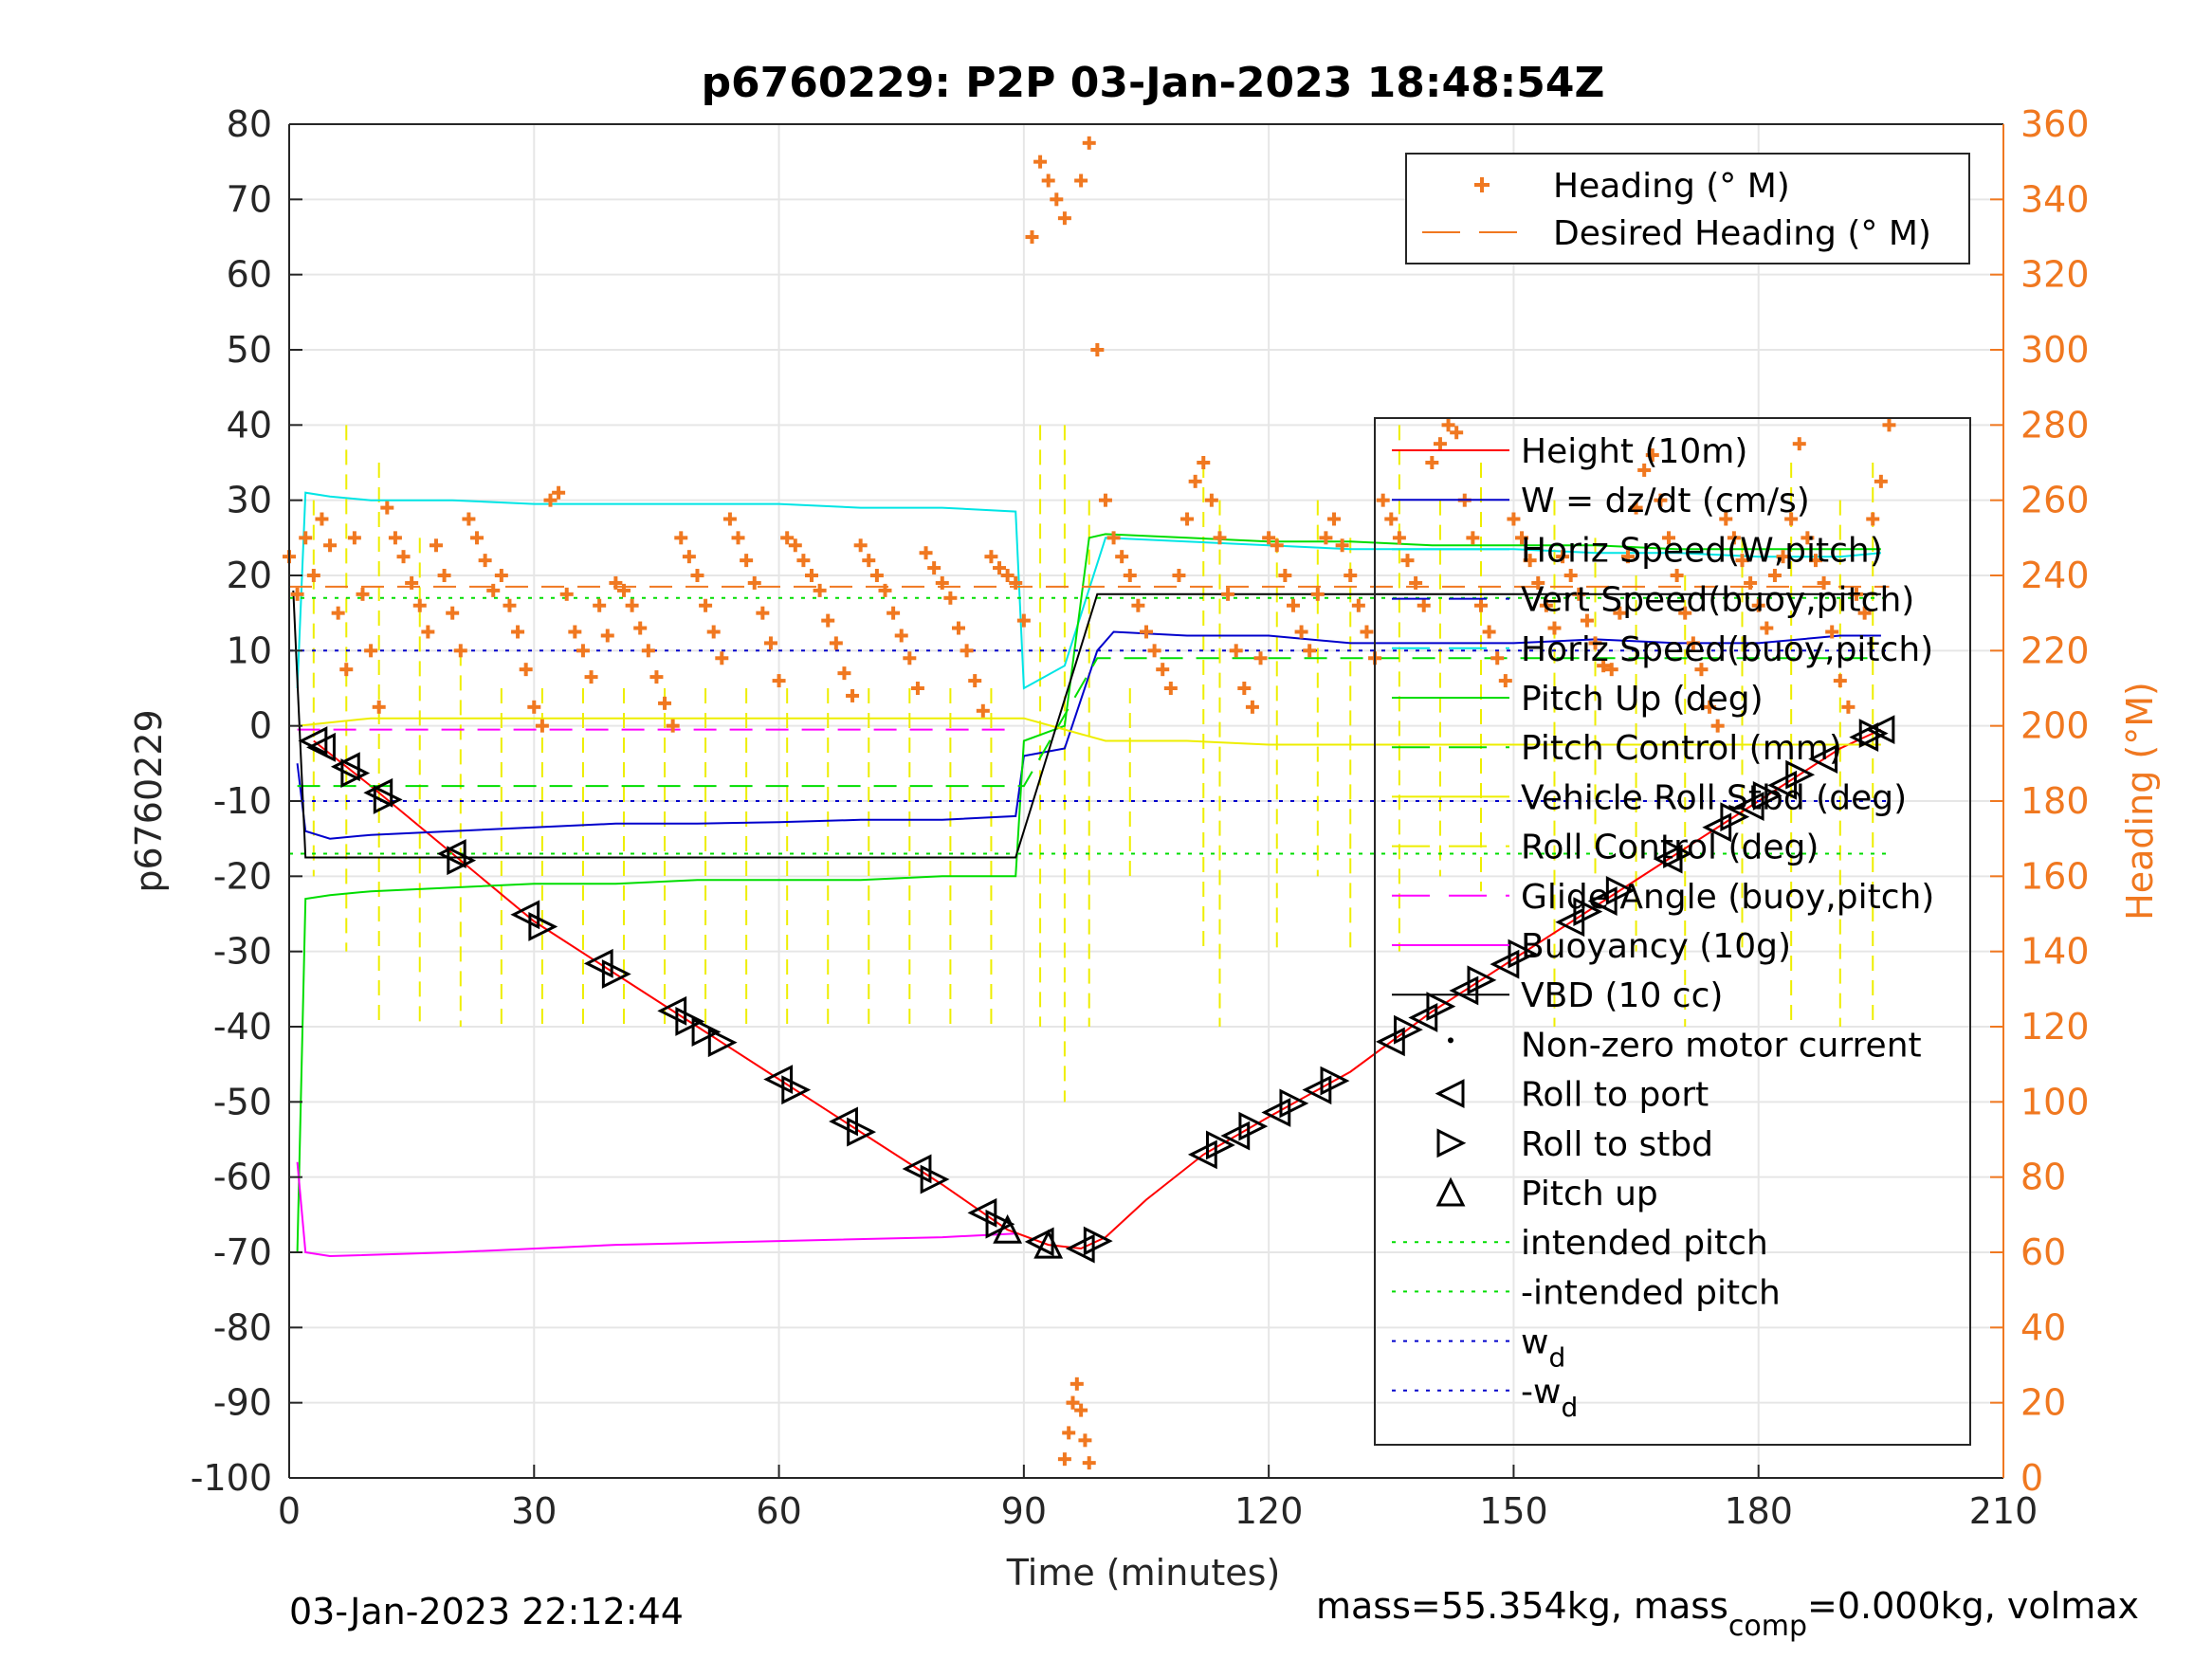  Describe the element at coordinates (1450, 1191) in the screenshot. I see `legend-main-tri-up` at that location.